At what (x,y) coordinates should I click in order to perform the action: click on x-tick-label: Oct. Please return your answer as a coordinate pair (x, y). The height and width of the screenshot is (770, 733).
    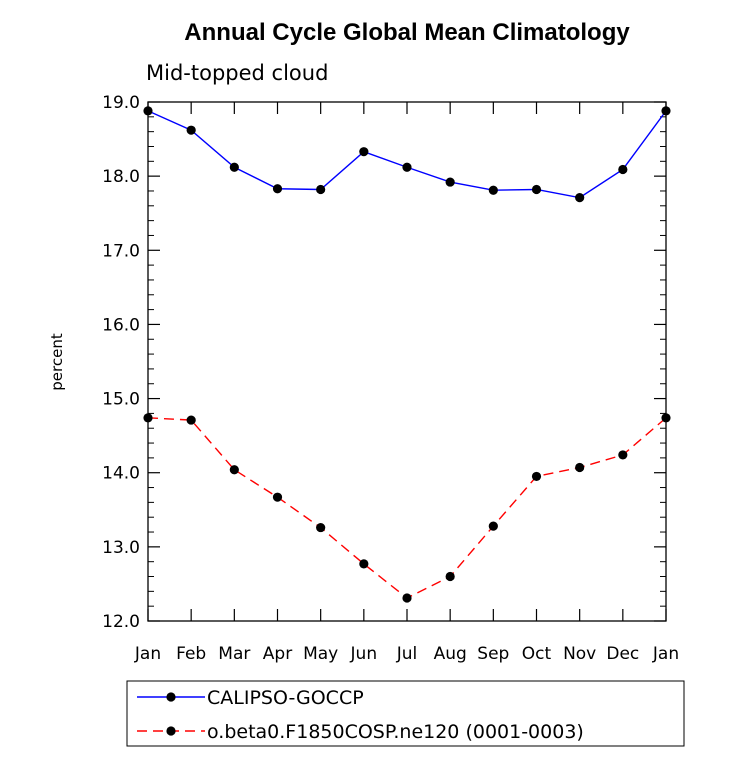
    Looking at the image, I should click on (537, 654).